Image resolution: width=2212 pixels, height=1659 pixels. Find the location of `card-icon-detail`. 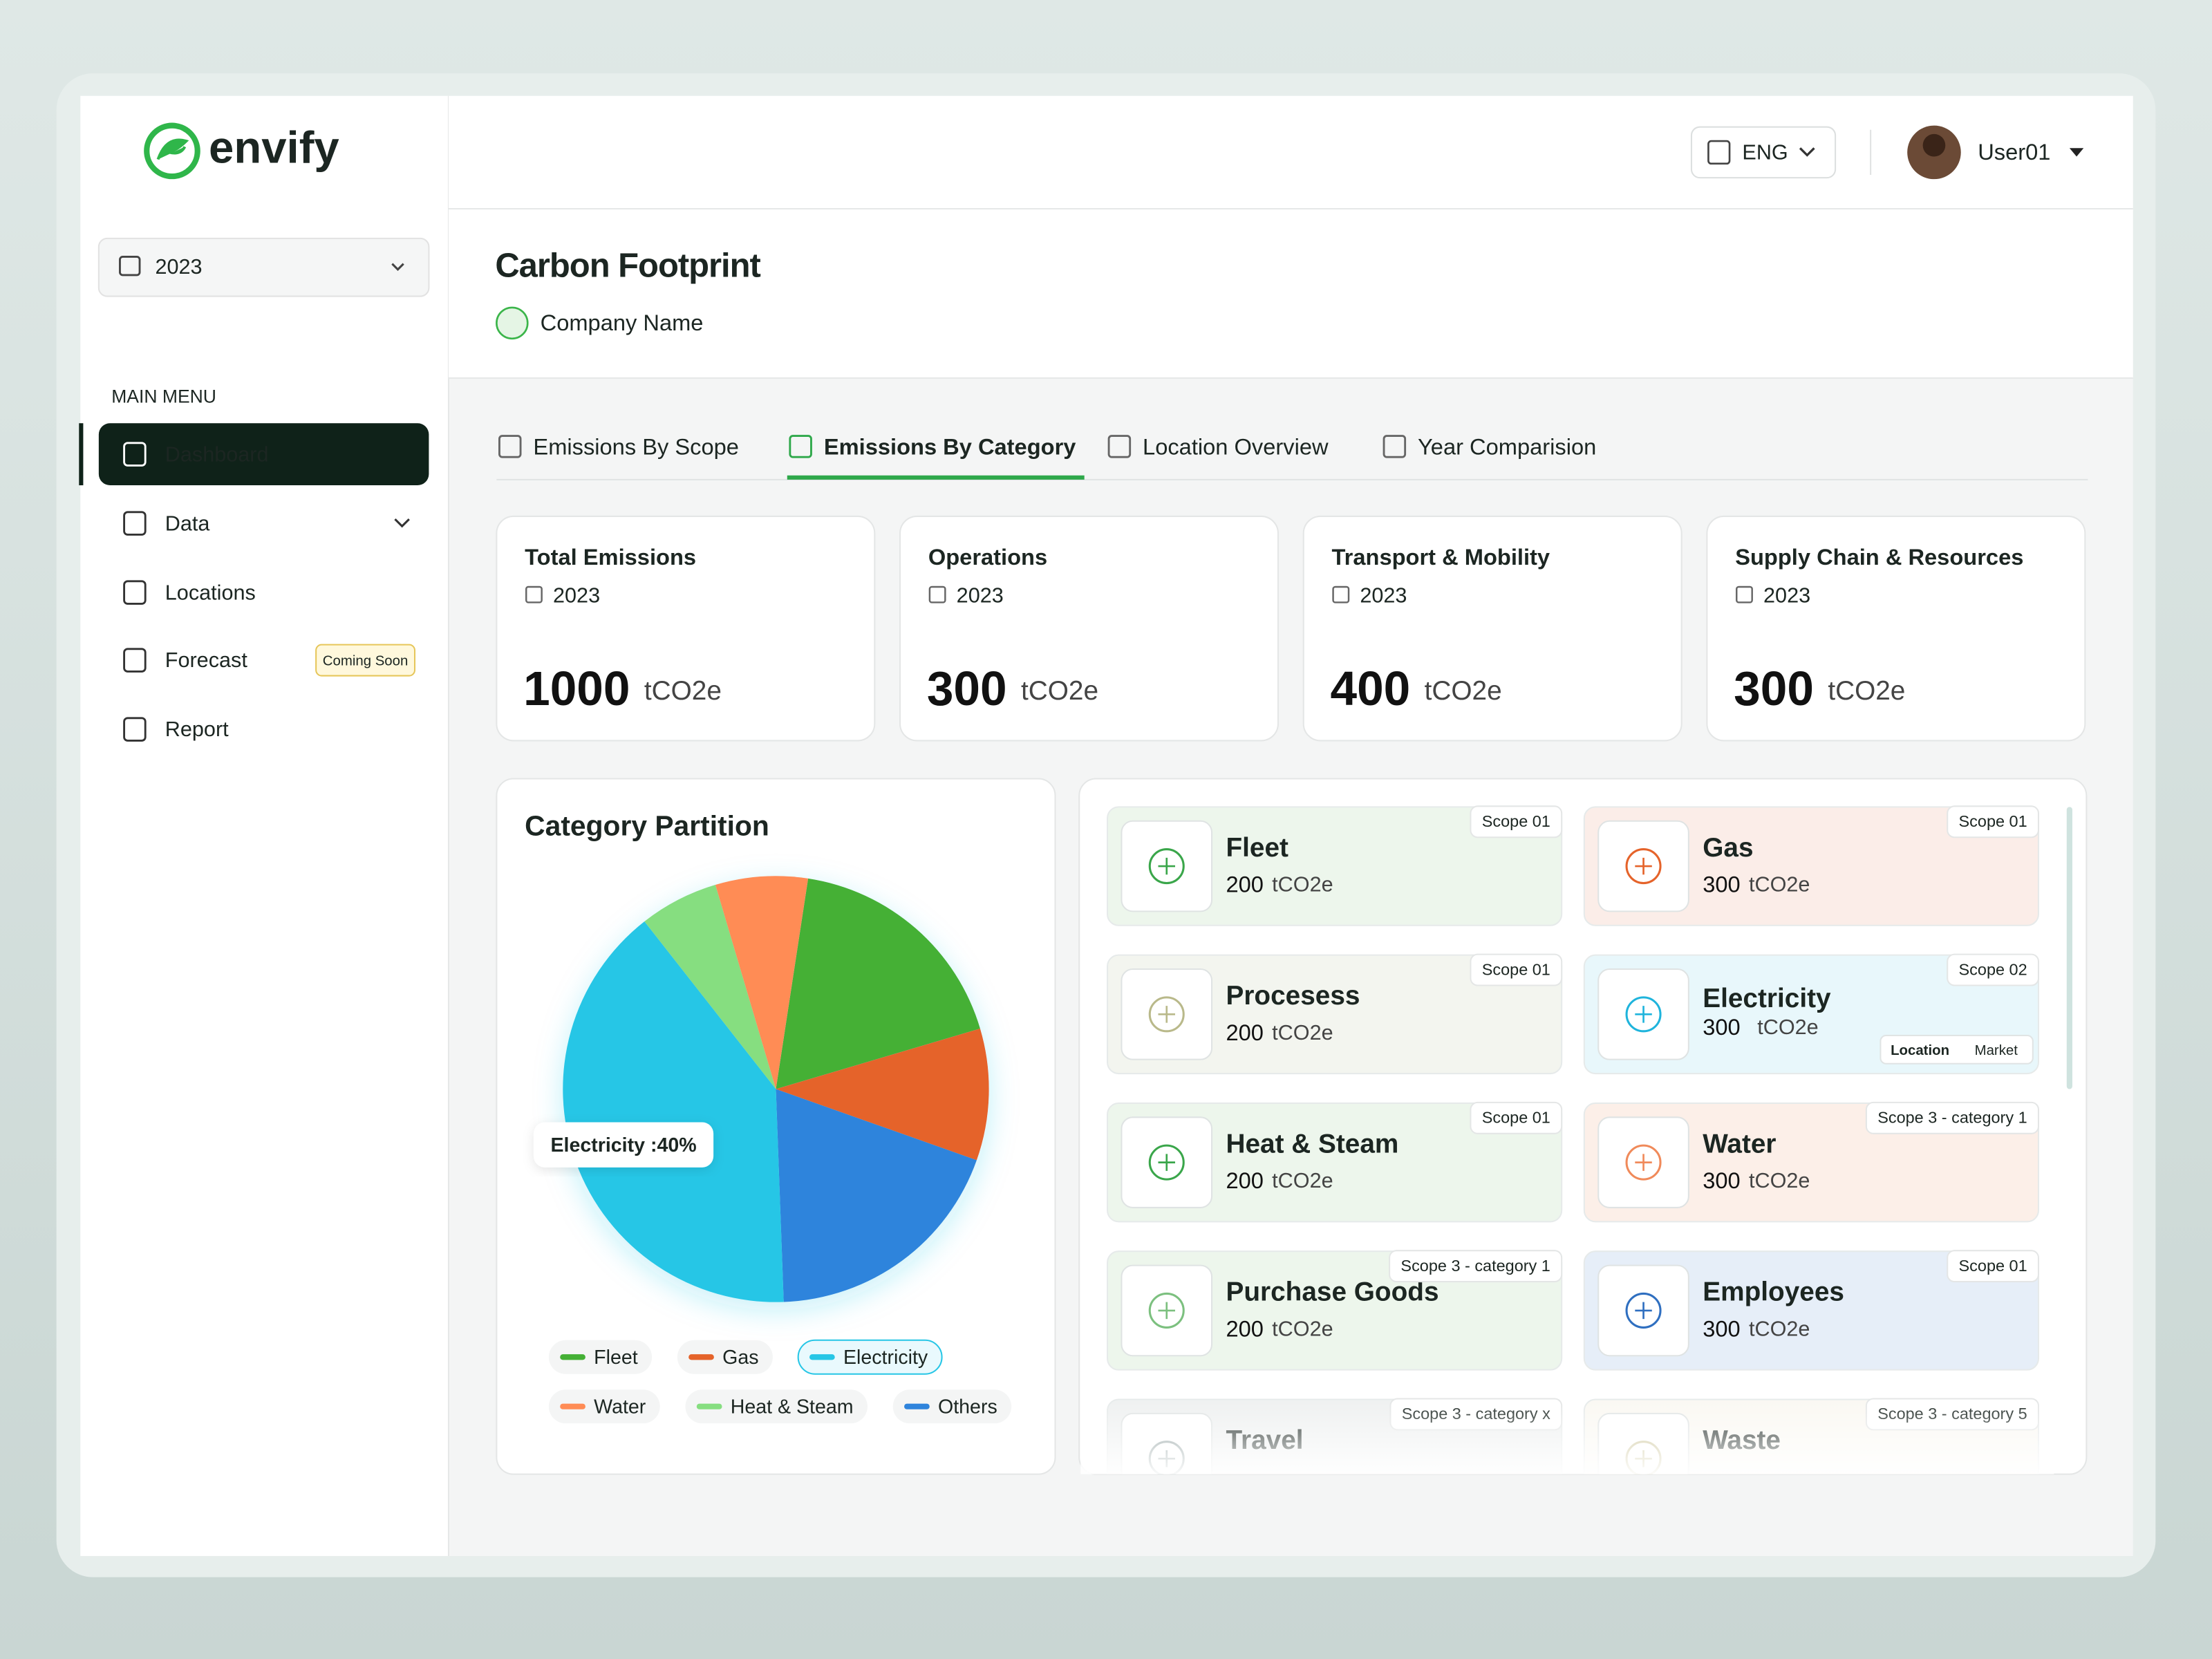

card-icon-detail is located at coordinates (1643, 1014).